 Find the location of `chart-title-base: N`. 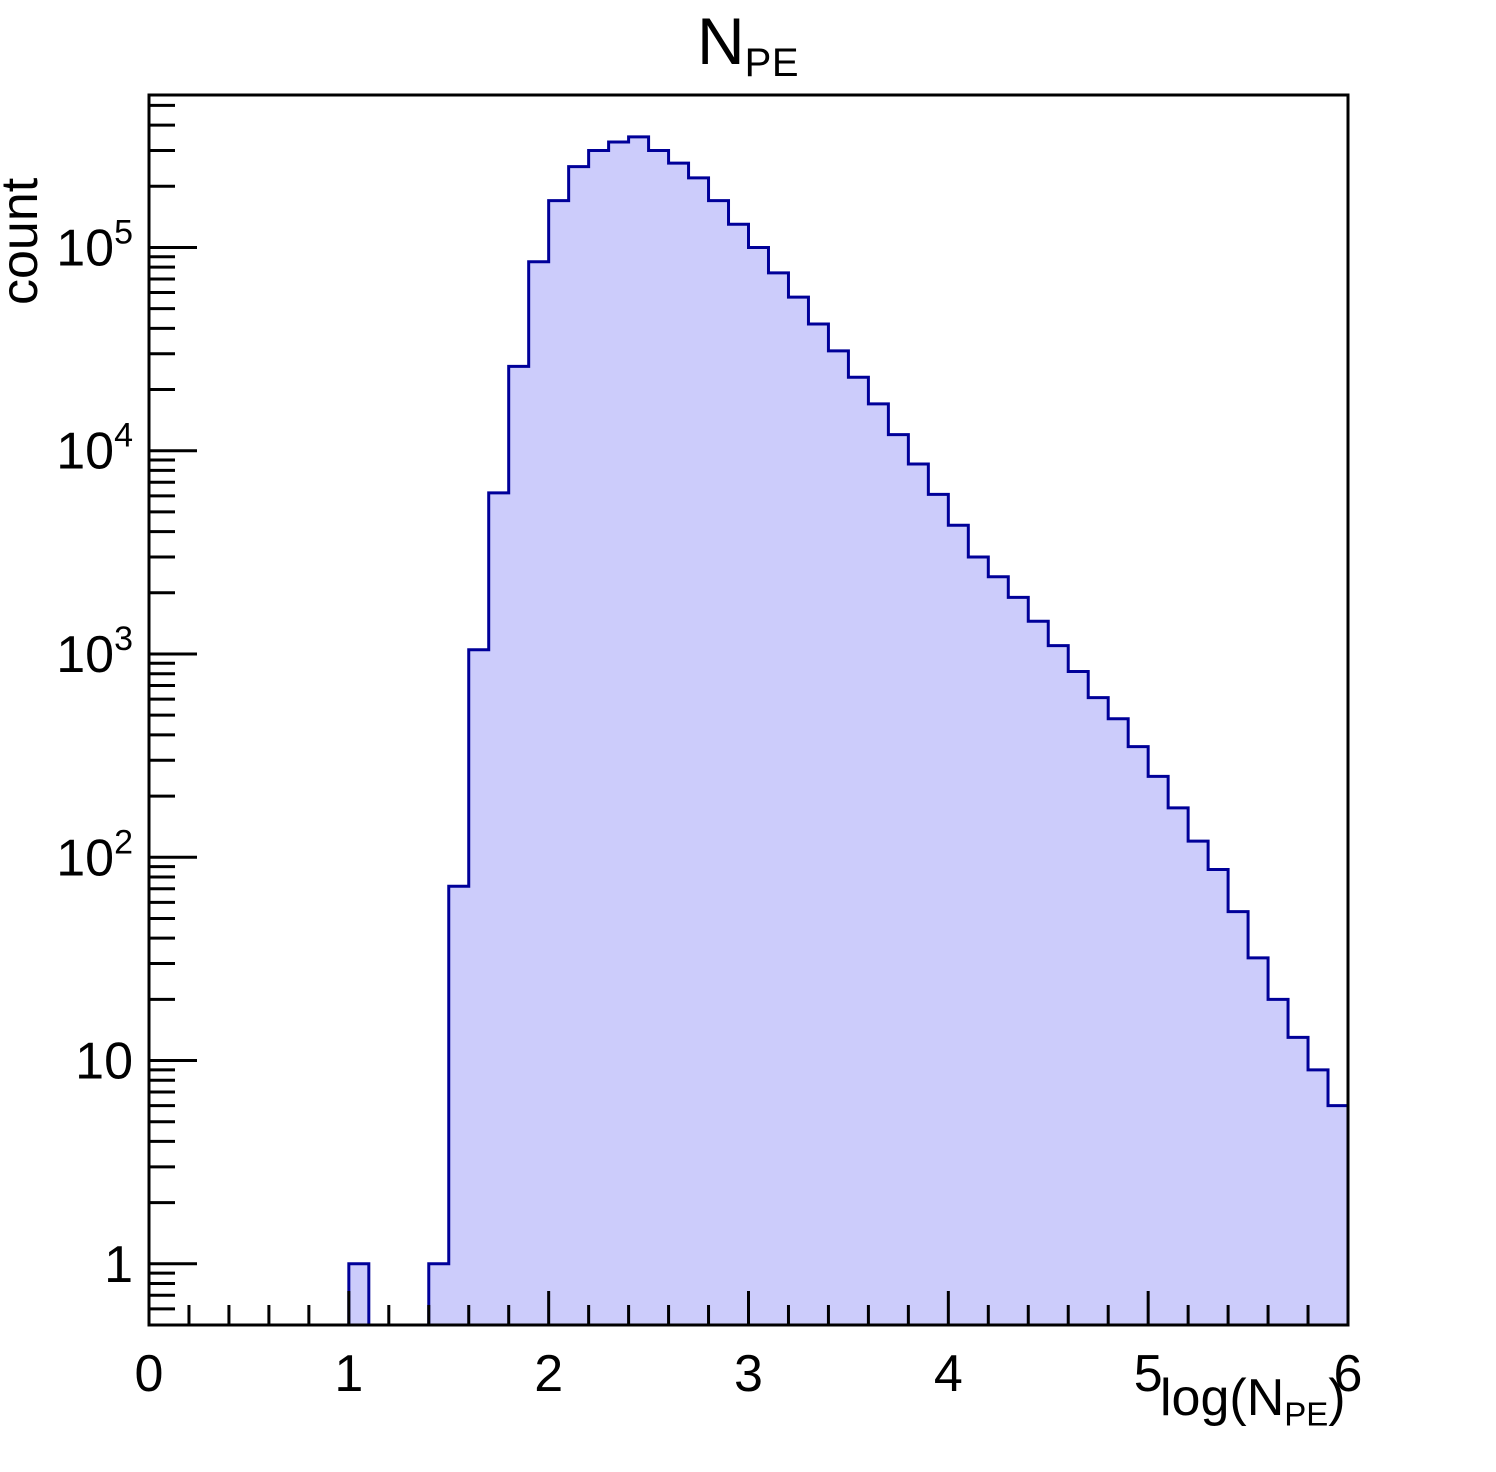

chart-title-base: N is located at coordinates (720, 41).